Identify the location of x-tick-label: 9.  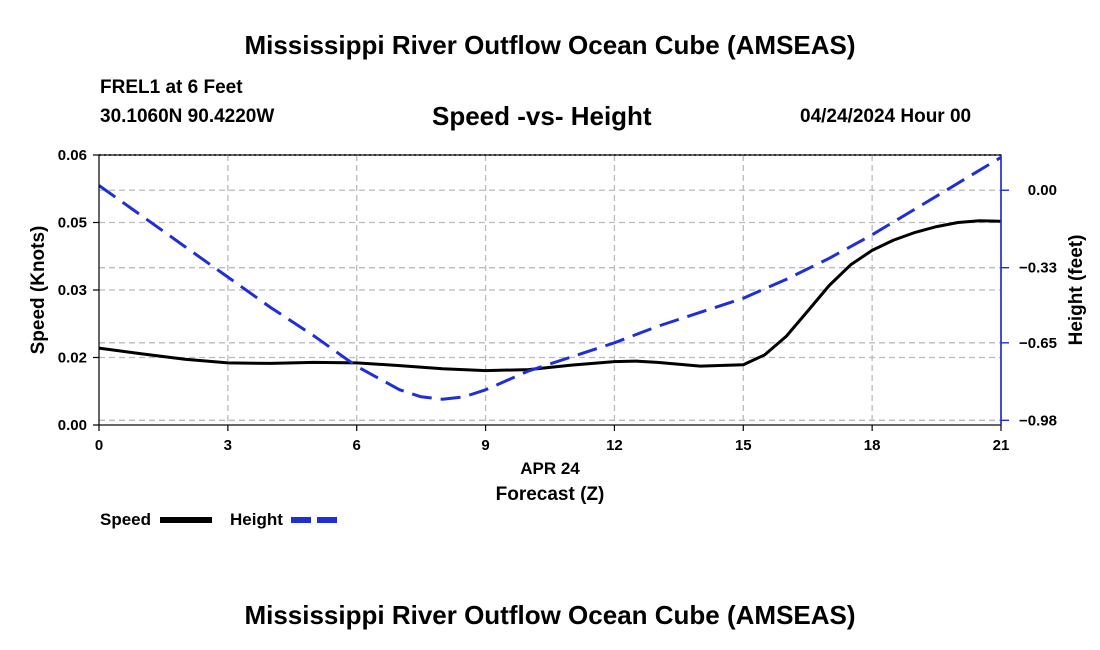
(485, 445).